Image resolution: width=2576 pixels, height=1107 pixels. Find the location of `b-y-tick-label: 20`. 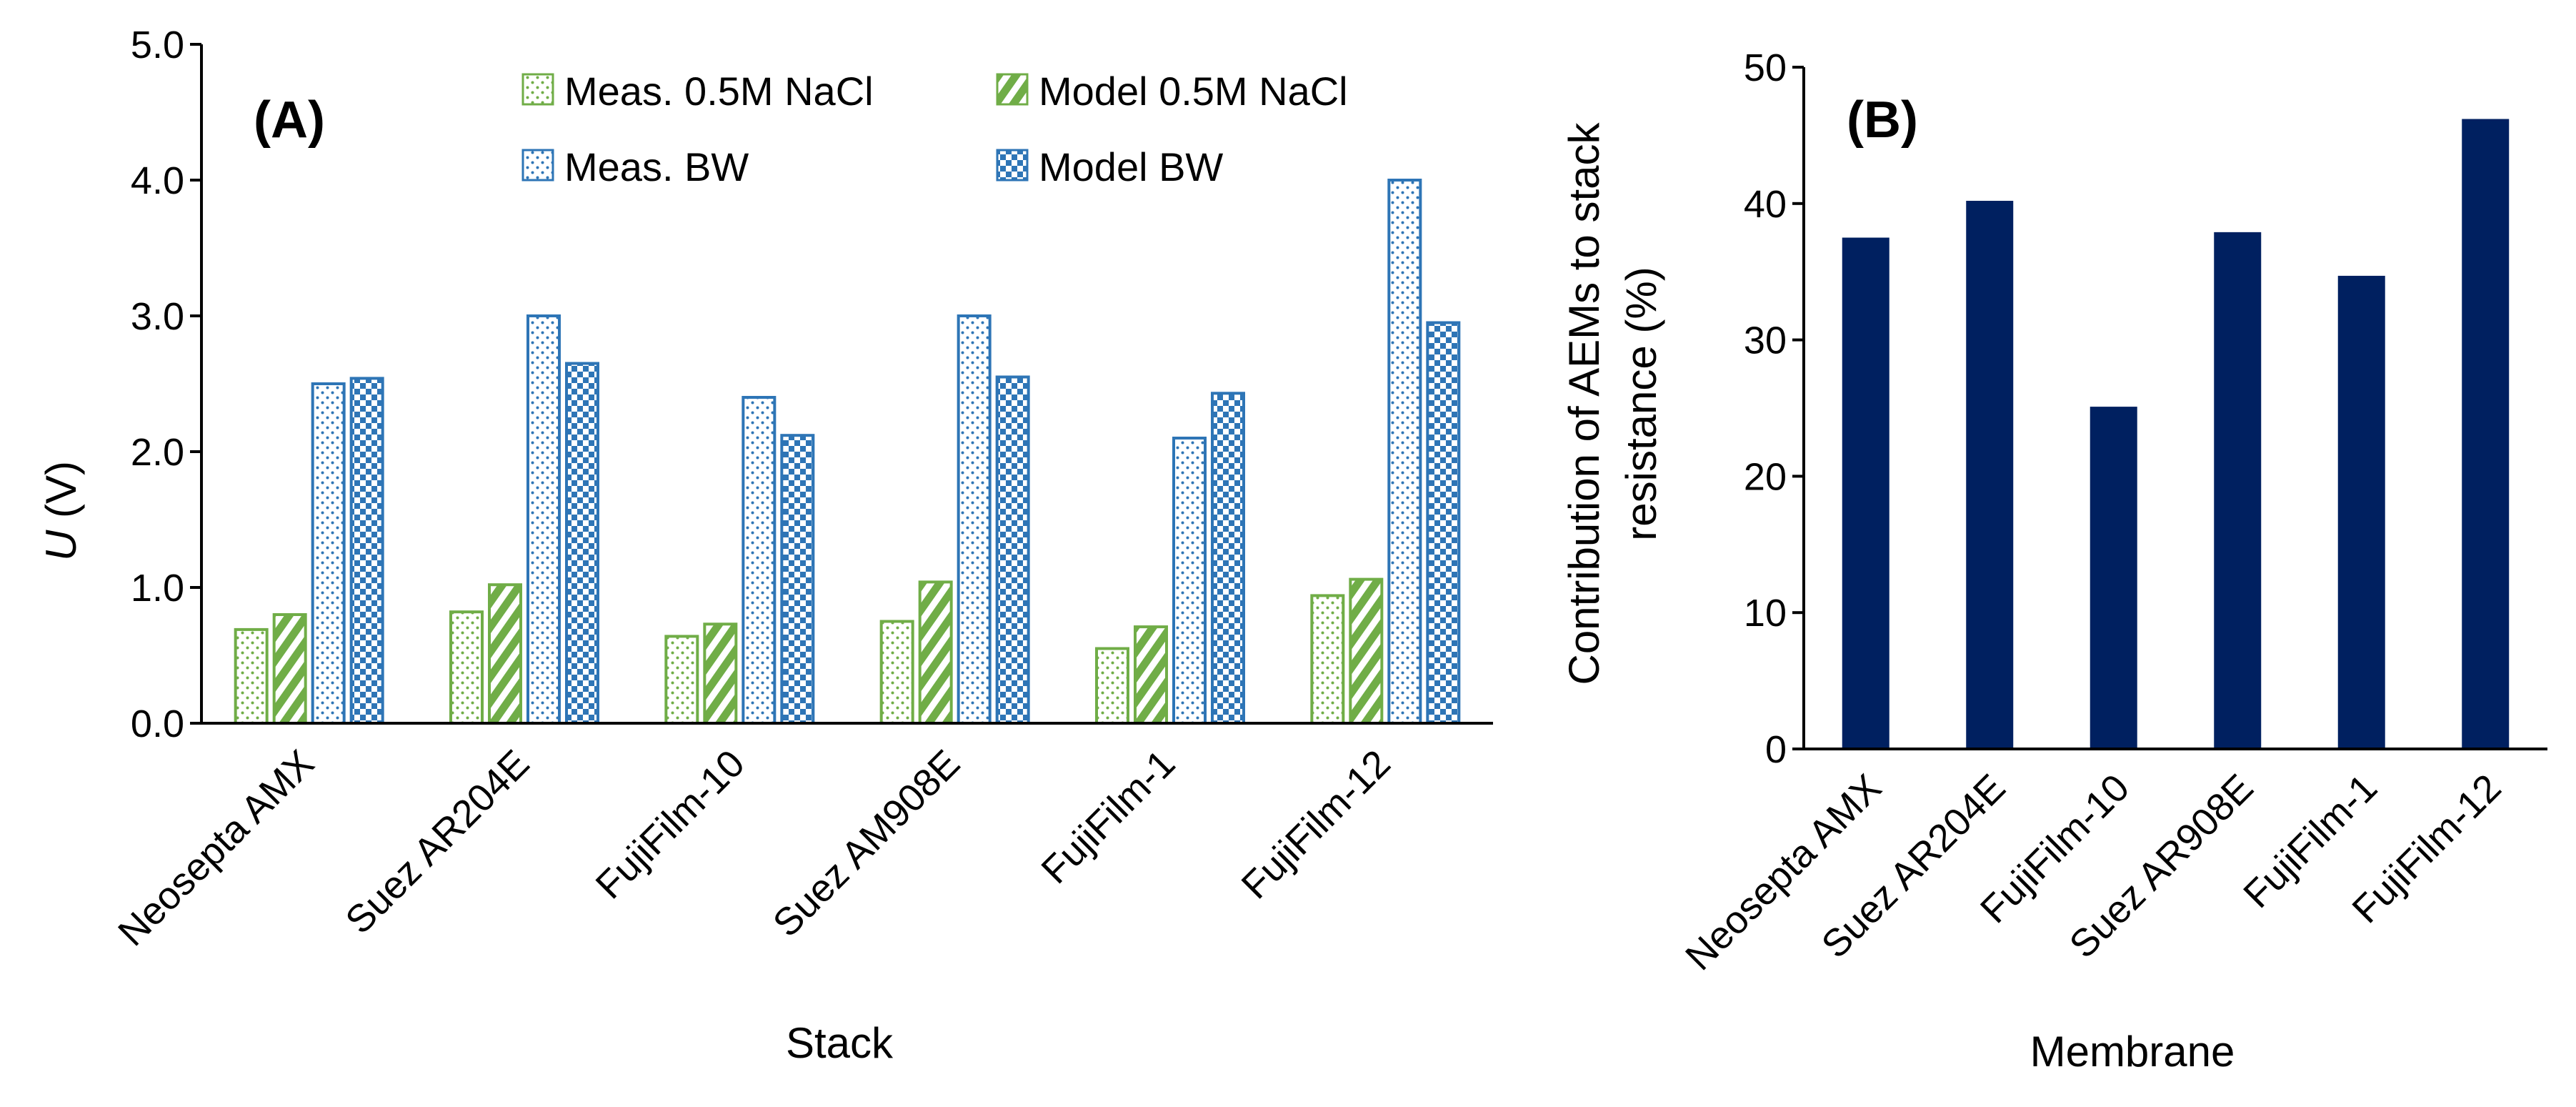

b-y-tick-label: 20 is located at coordinates (1765, 477).